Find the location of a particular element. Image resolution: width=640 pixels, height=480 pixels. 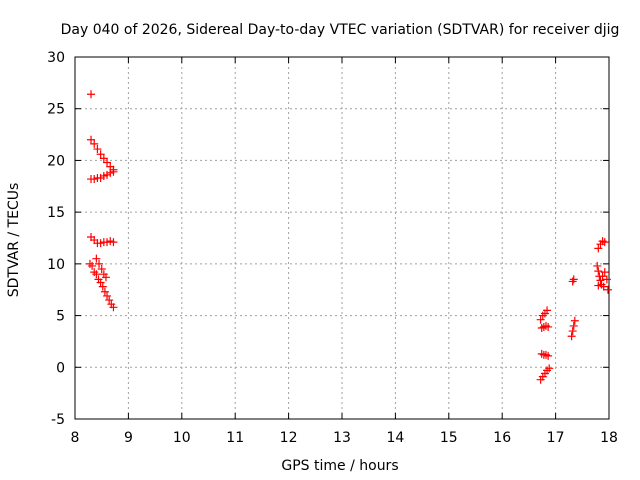

x-tick-label: 11 is located at coordinates (235, 438).